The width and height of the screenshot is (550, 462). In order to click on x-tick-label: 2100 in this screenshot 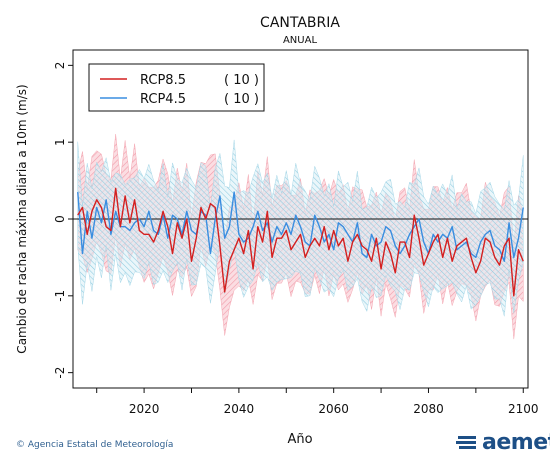, I will do `click(523, 409)`.